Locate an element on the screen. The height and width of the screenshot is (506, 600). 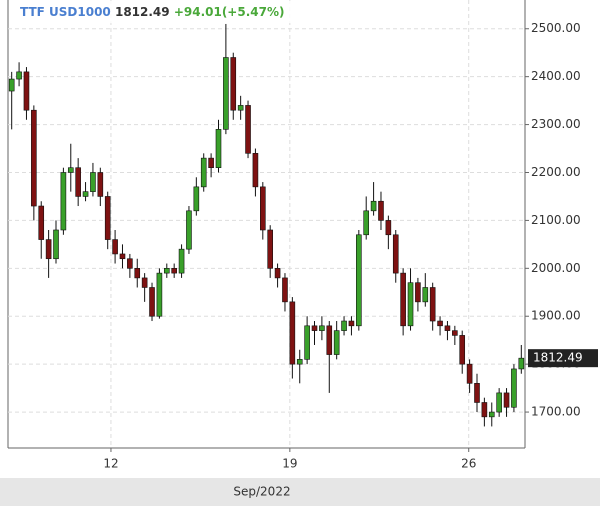
x-tick-label: 12 is located at coordinates (110, 464).